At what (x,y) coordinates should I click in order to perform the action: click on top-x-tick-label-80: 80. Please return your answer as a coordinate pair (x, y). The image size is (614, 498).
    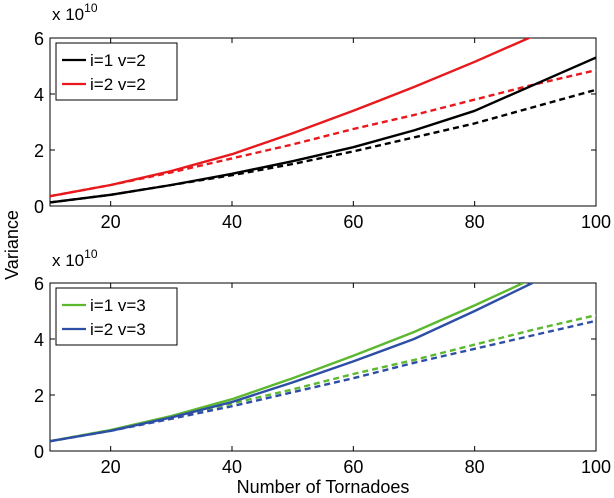
    Looking at the image, I should click on (475, 222).